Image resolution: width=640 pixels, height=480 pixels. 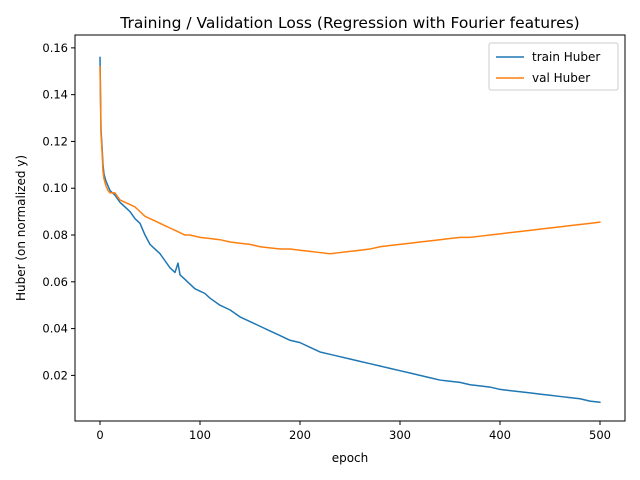 What do you see at coordinates (55, 95) in the screenshot?
I see `y-tick-label: 0.14` at bounding box center [55, 95].